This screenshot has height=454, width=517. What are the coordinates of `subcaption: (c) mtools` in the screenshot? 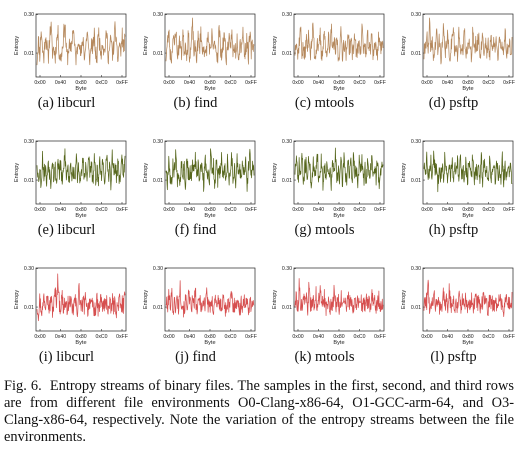 It's located at (324, 103).